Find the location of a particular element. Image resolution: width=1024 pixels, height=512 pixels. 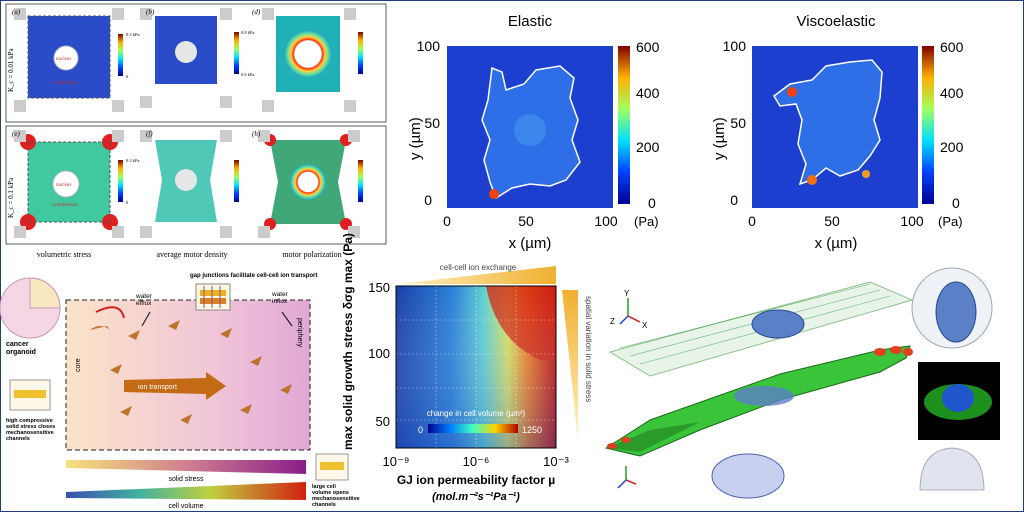

caption-motor-density: average motor density is located at coordinates (191, 254).